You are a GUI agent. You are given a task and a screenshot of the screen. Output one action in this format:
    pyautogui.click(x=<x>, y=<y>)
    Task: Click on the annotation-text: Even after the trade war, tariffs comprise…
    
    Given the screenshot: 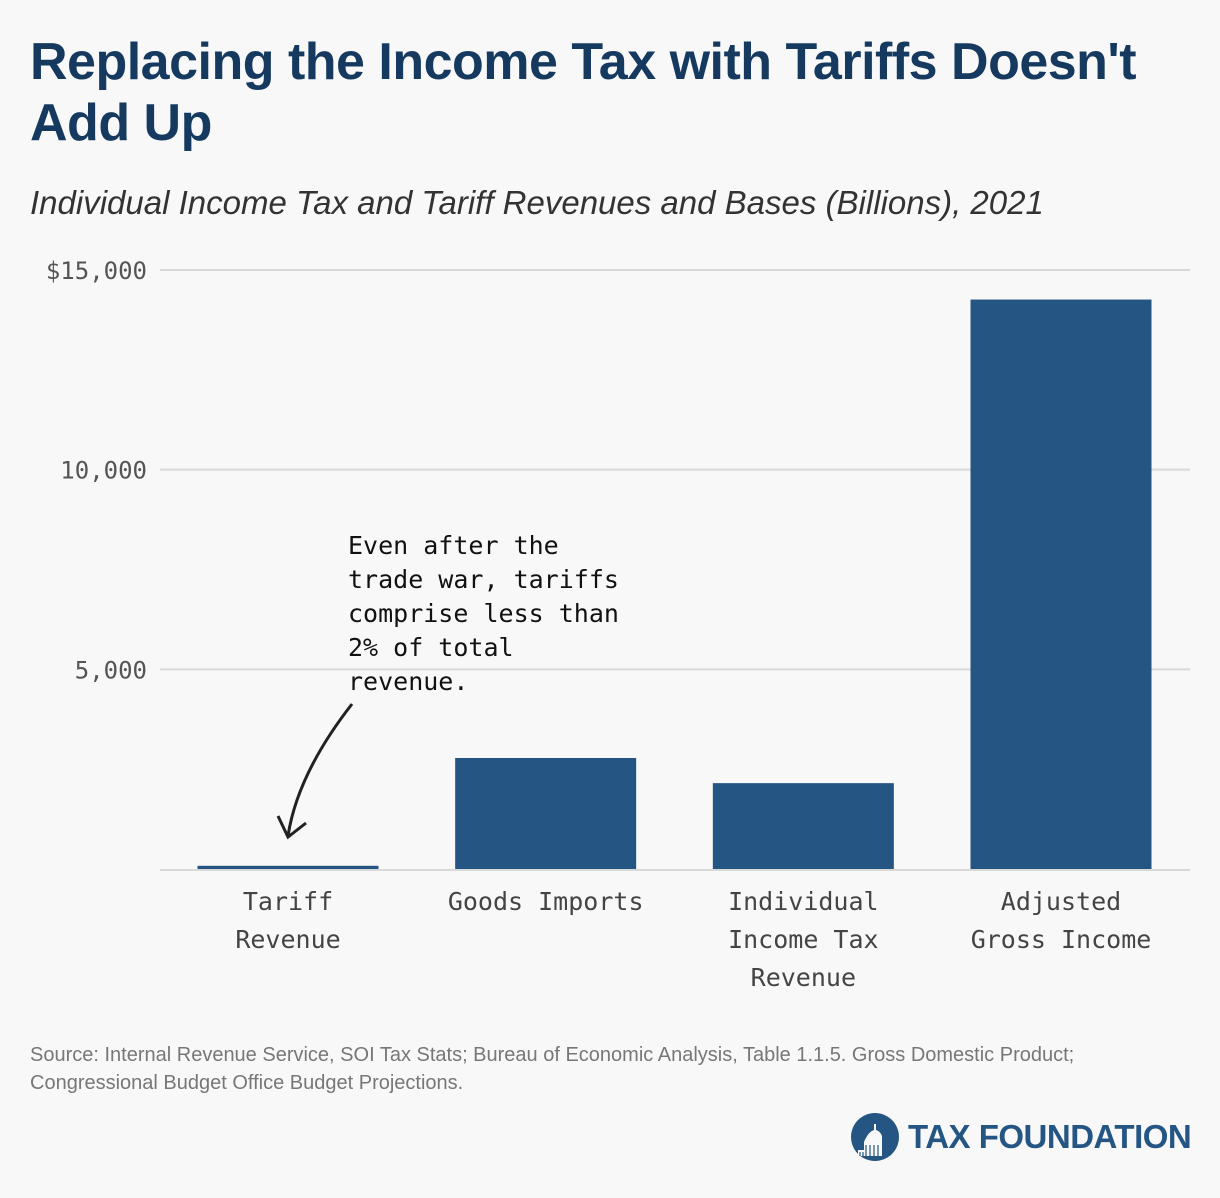 What is the action you would take?
    pyautogui.click(x=483, y=613)
    